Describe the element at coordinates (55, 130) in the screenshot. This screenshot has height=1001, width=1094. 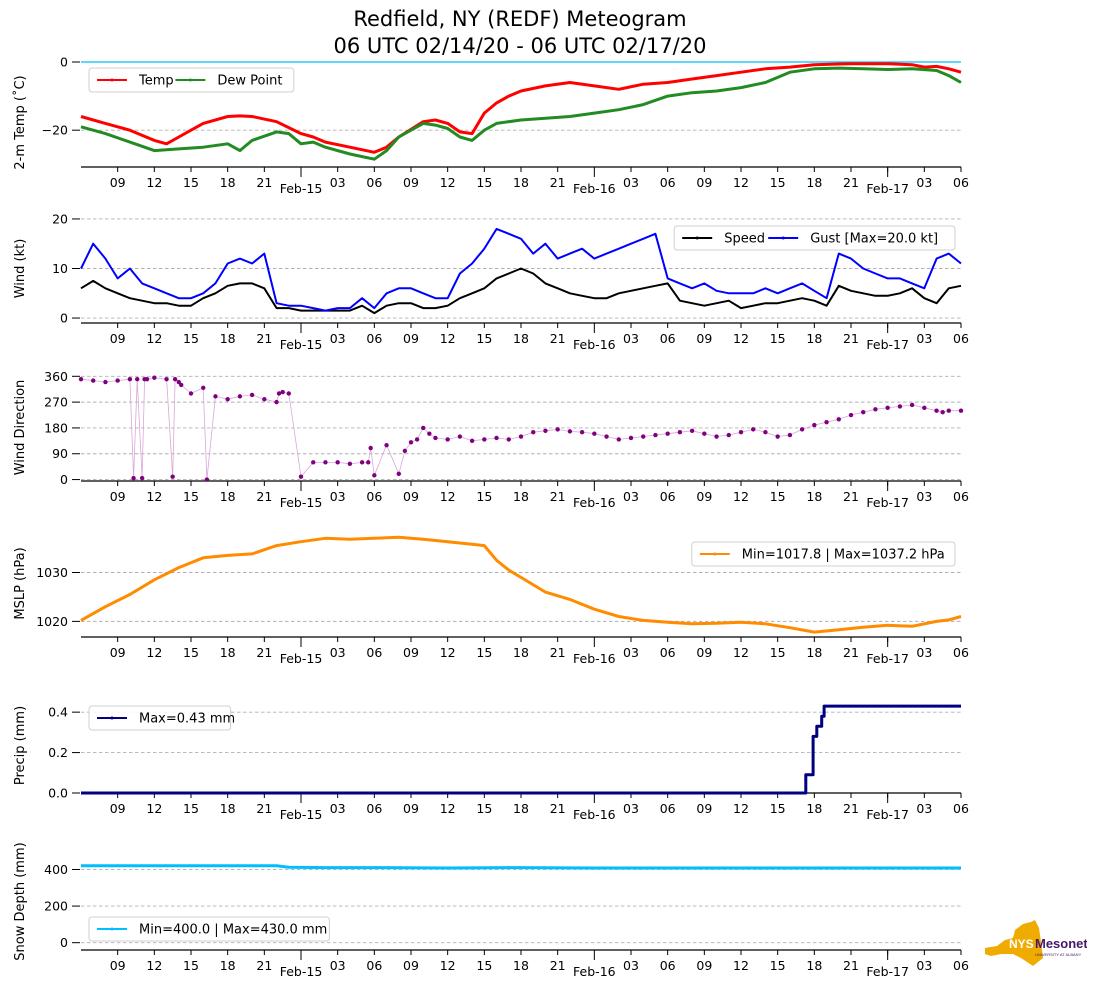
I see `y-tick-label: −20` at that location.